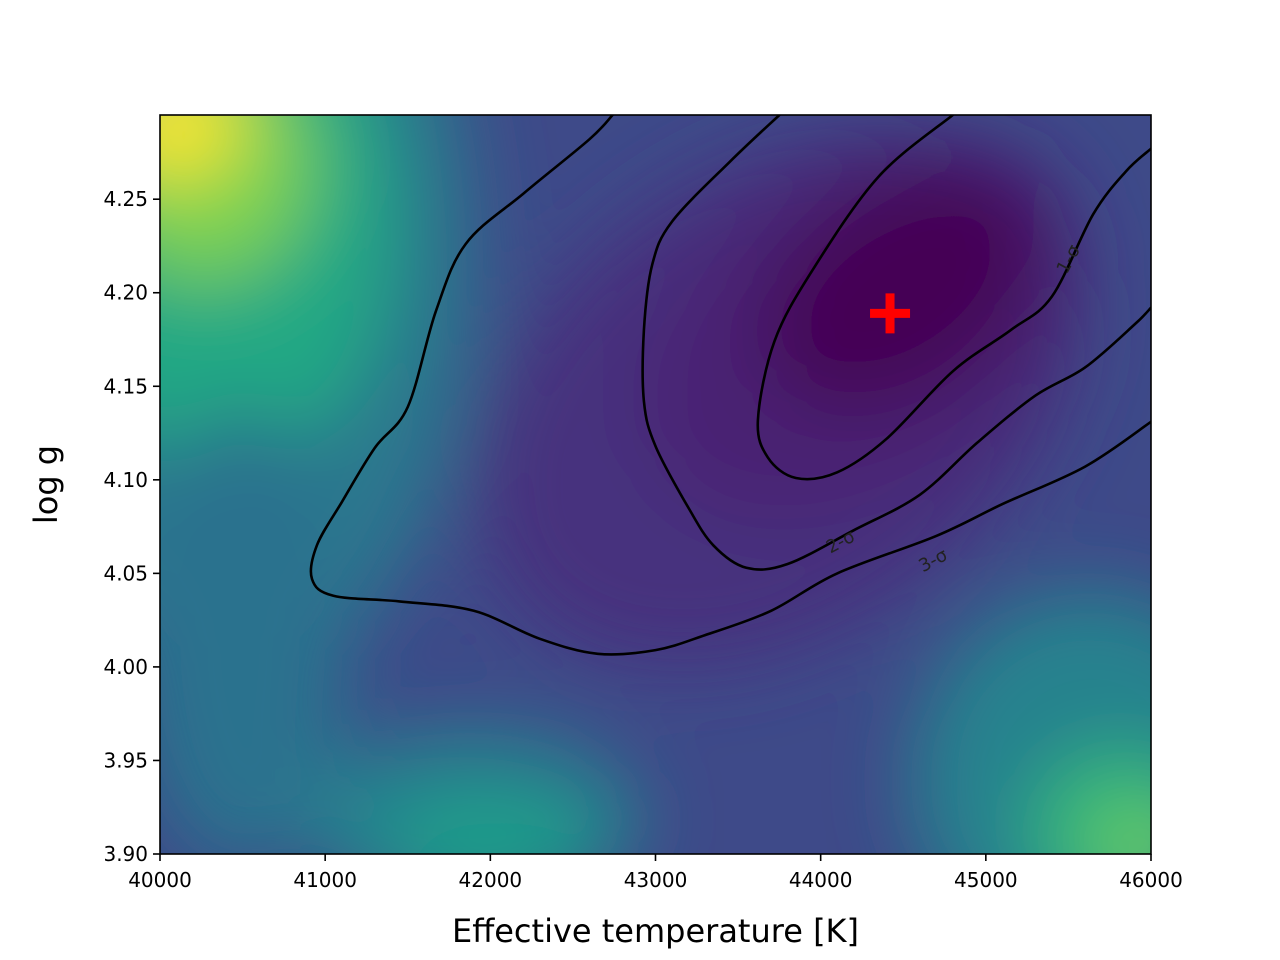 The image size is (1280, 960). Describe the element at coordinates (125, 386) in the screenshot. I see `y-tick-label: 4.15` at that location.